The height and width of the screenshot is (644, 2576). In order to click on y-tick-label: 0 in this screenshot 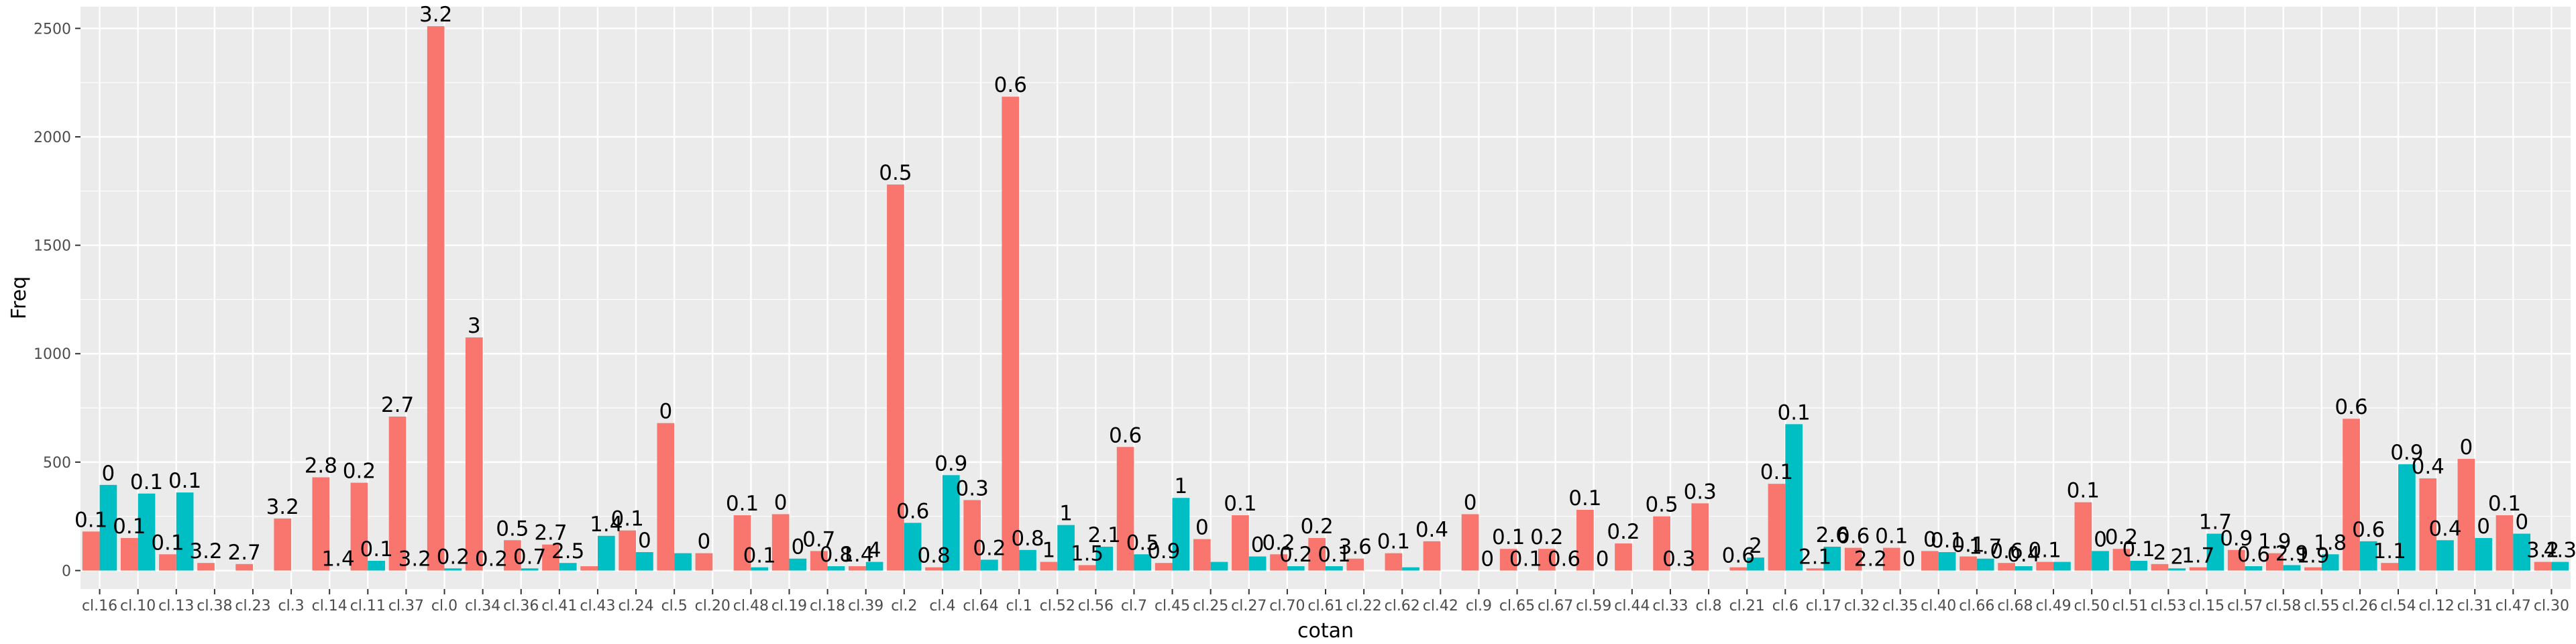, I will do `click(66, 572)`.